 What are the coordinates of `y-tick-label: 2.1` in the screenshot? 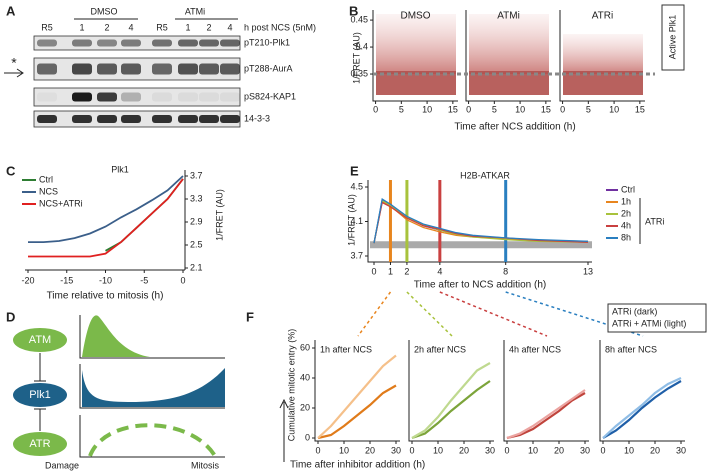 It's located at (196, 267).